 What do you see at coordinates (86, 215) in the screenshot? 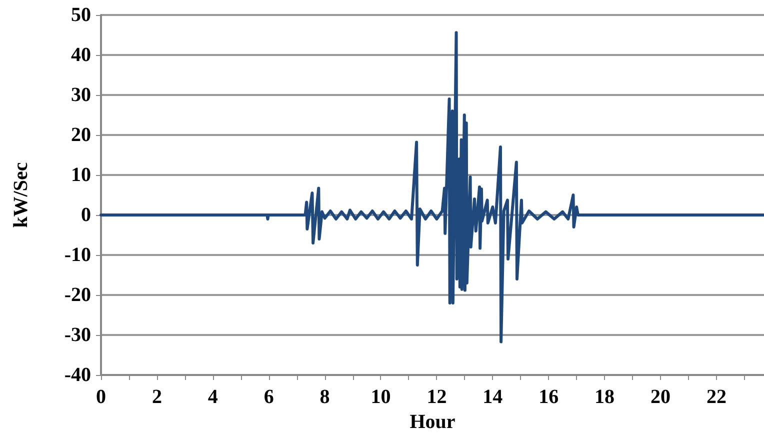
I see `y-tick-label: 0` at bounding box center [86, 215].